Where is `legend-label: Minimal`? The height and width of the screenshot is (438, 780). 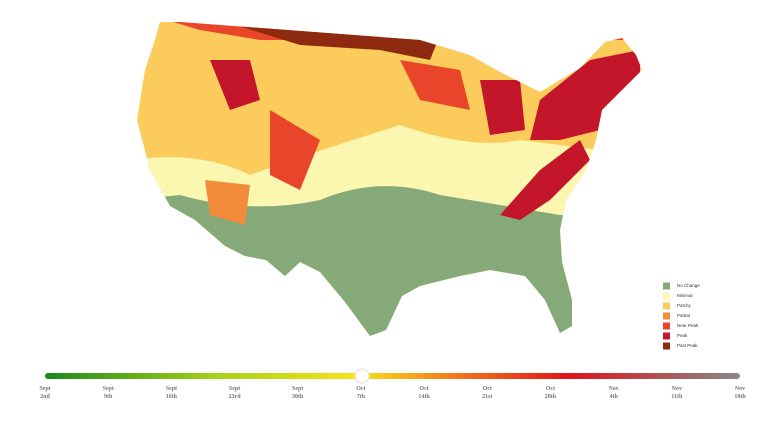 legend-label: Minimal is located at coordinates (685, 295).